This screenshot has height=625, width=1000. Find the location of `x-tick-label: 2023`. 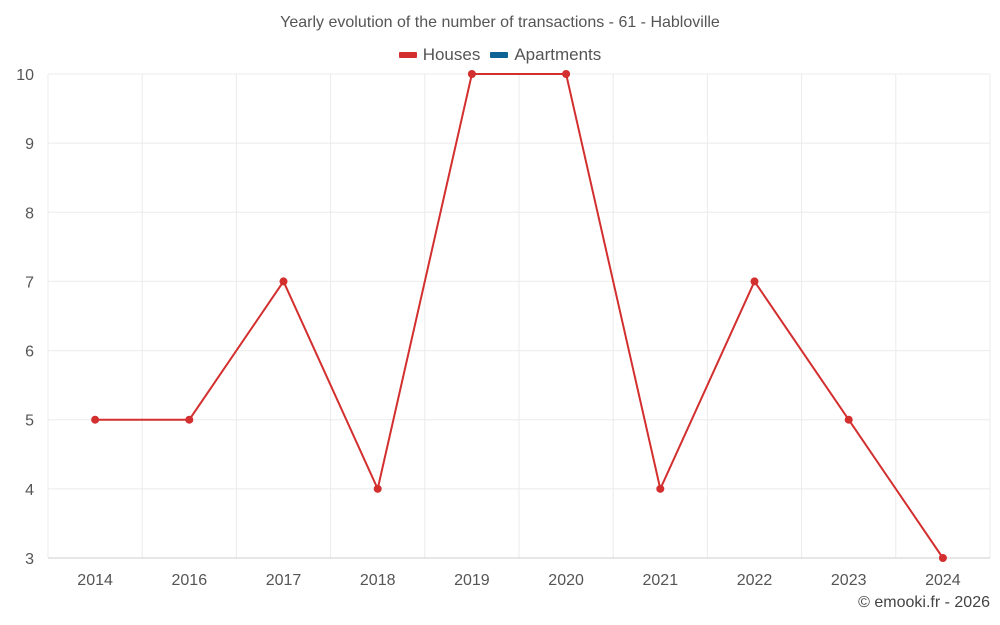

x-tick-label: 2023 is located at coordinates (849, 580).